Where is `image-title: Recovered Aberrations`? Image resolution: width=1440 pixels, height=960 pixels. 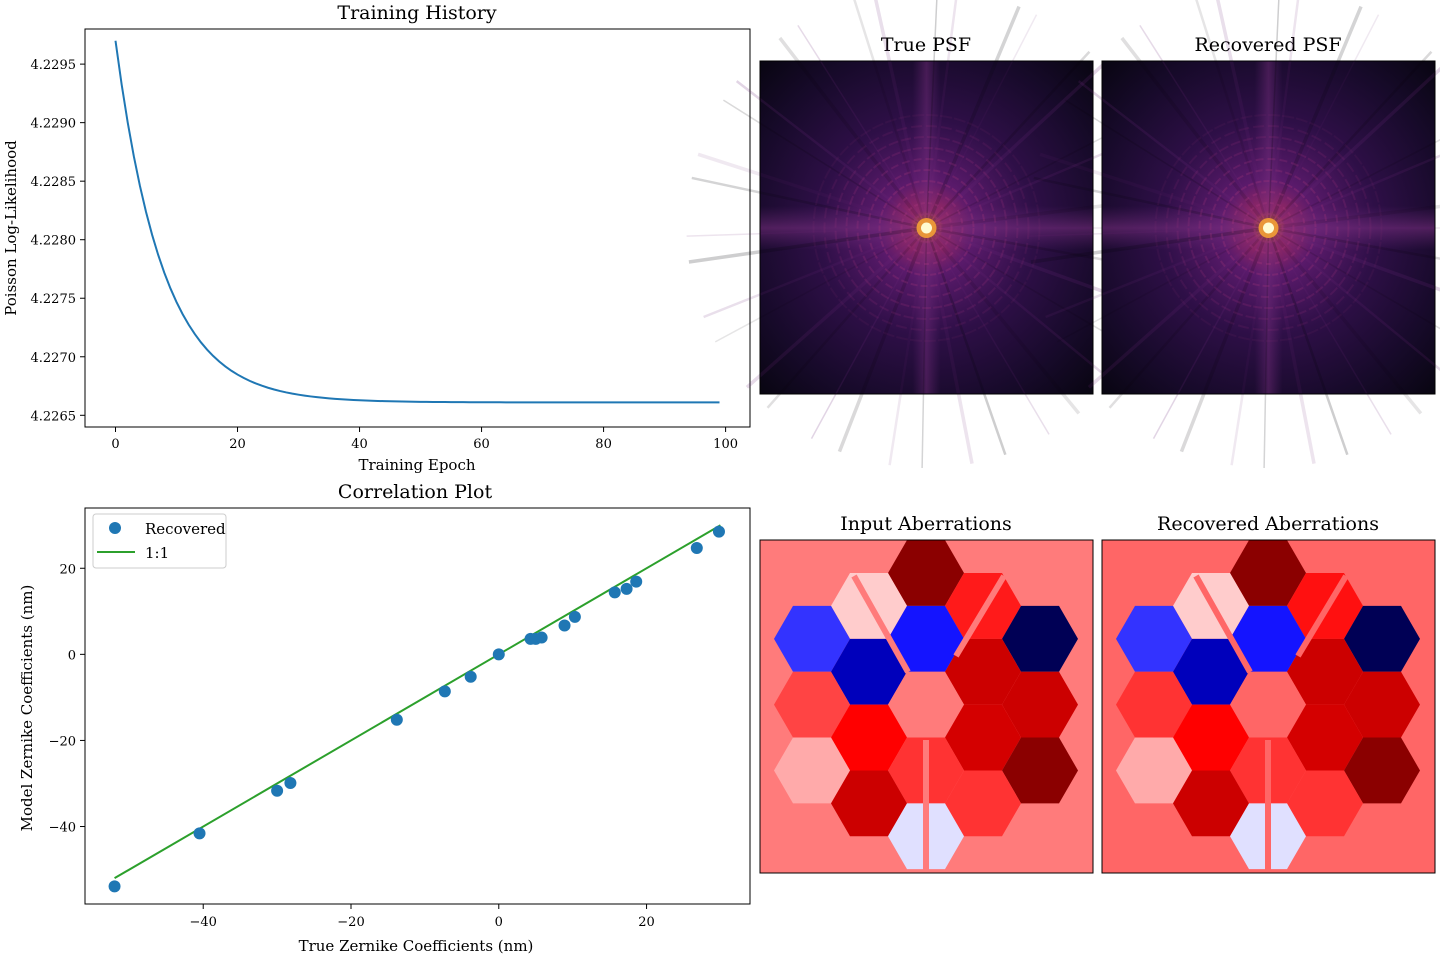 image-title: Recovered Aberrations is located at coordinates (1268, 524).